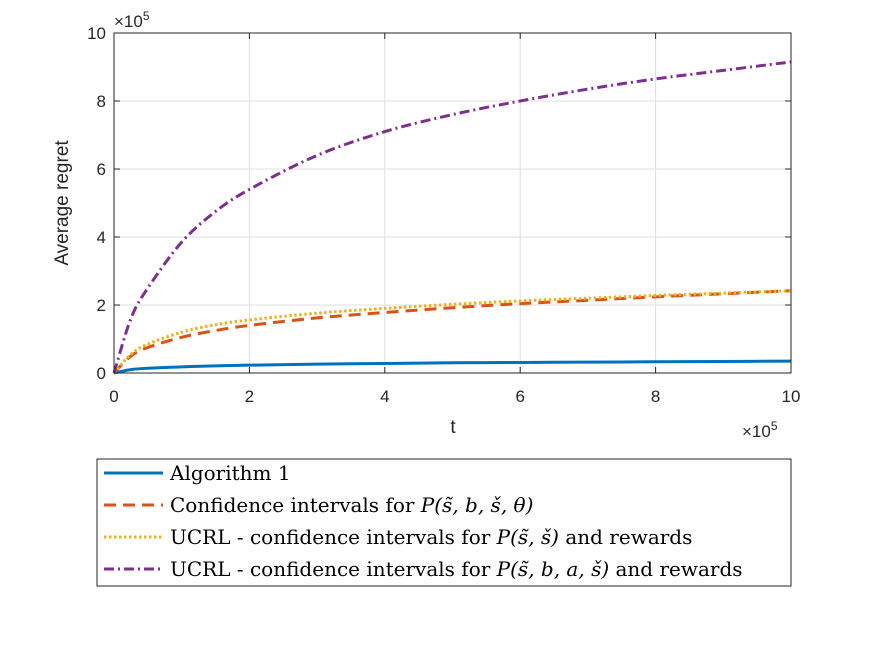  Describe the element at coordinates (384, 396) in the screenshot. I see `x-tick-label: 4` at that location.